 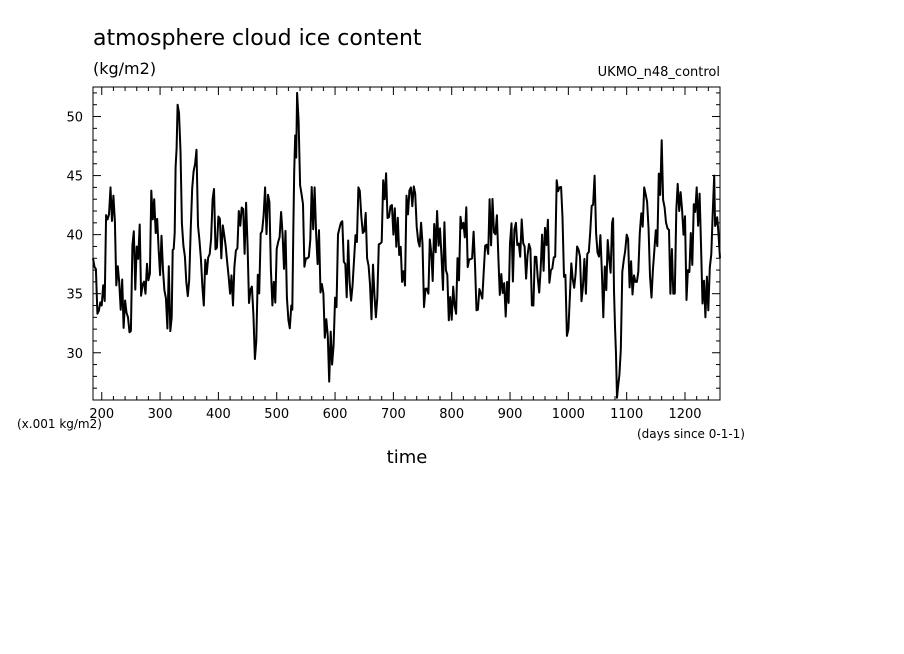 I want to click on x-units-note: (days since 0-1-1), so click(x=691, y=434).